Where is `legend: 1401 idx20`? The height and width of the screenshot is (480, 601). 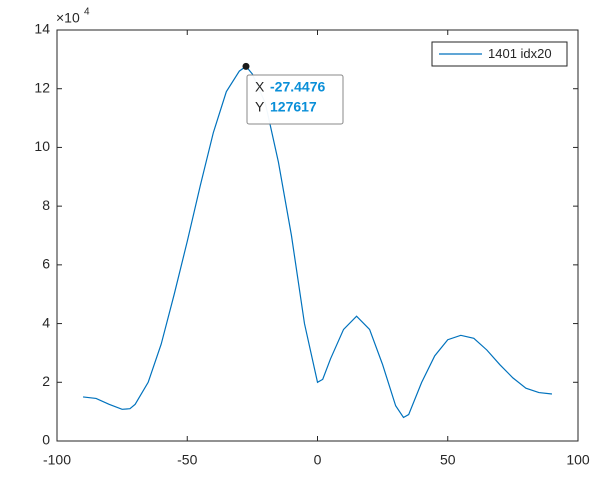 legend: 1401 idx20 is located at coordinates (499, 54).